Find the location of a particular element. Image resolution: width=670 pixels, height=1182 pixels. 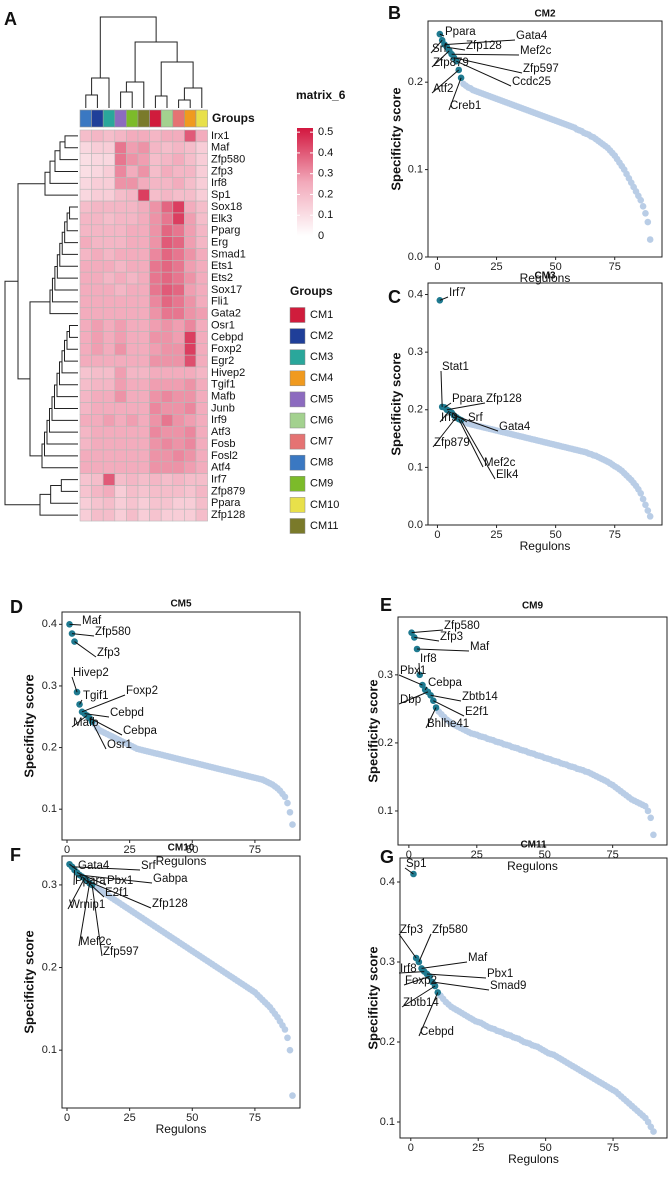

point-label: Stat1 is located at coordinates (455, 367).